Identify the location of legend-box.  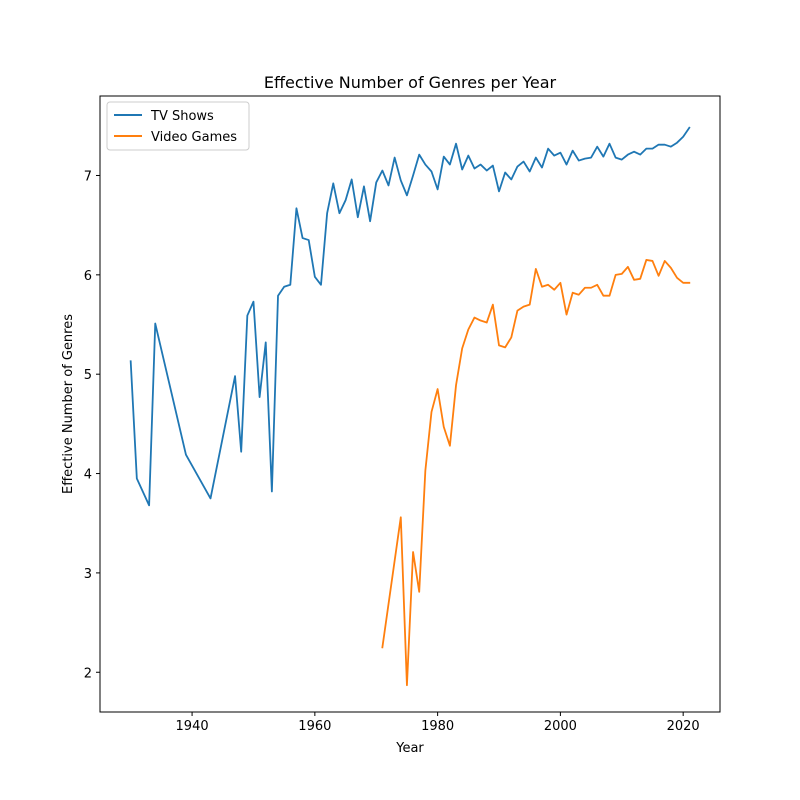
(178, 126).